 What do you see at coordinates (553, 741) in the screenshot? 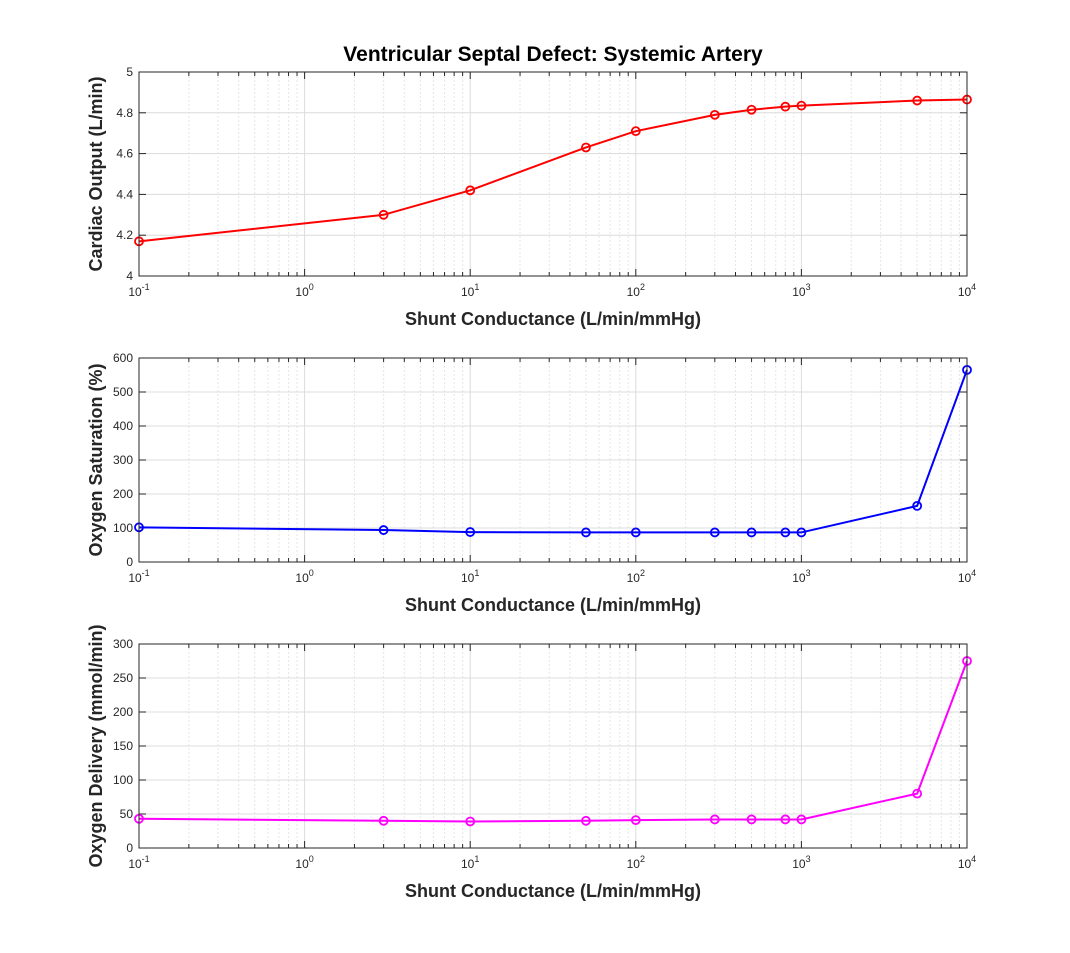
I see `oxygen-delivery-series-line` at bounding box center [553, 741].